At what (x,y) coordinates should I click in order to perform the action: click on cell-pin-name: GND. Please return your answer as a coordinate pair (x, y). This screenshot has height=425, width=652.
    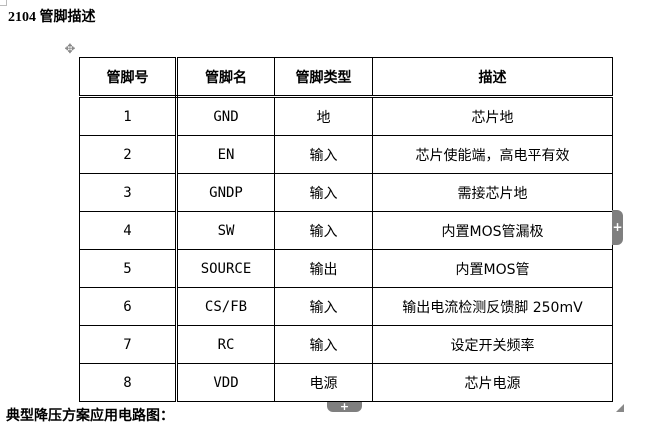
    Looking at the image, I should click on (225, 116).